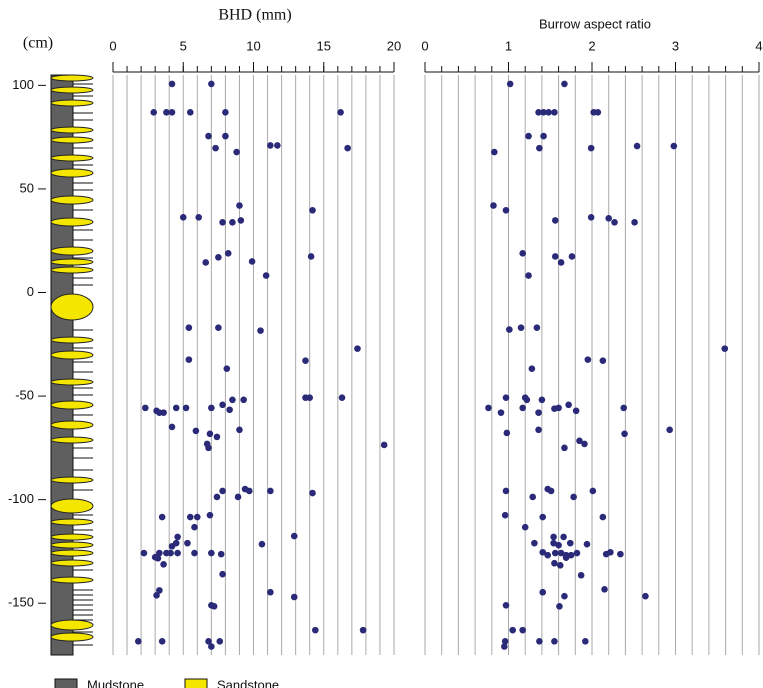 This screenshot has height=688, width=763. Describe the element at coordinates (394, 45) in the screenshot. I see `x-tick-label: 20` at that location.